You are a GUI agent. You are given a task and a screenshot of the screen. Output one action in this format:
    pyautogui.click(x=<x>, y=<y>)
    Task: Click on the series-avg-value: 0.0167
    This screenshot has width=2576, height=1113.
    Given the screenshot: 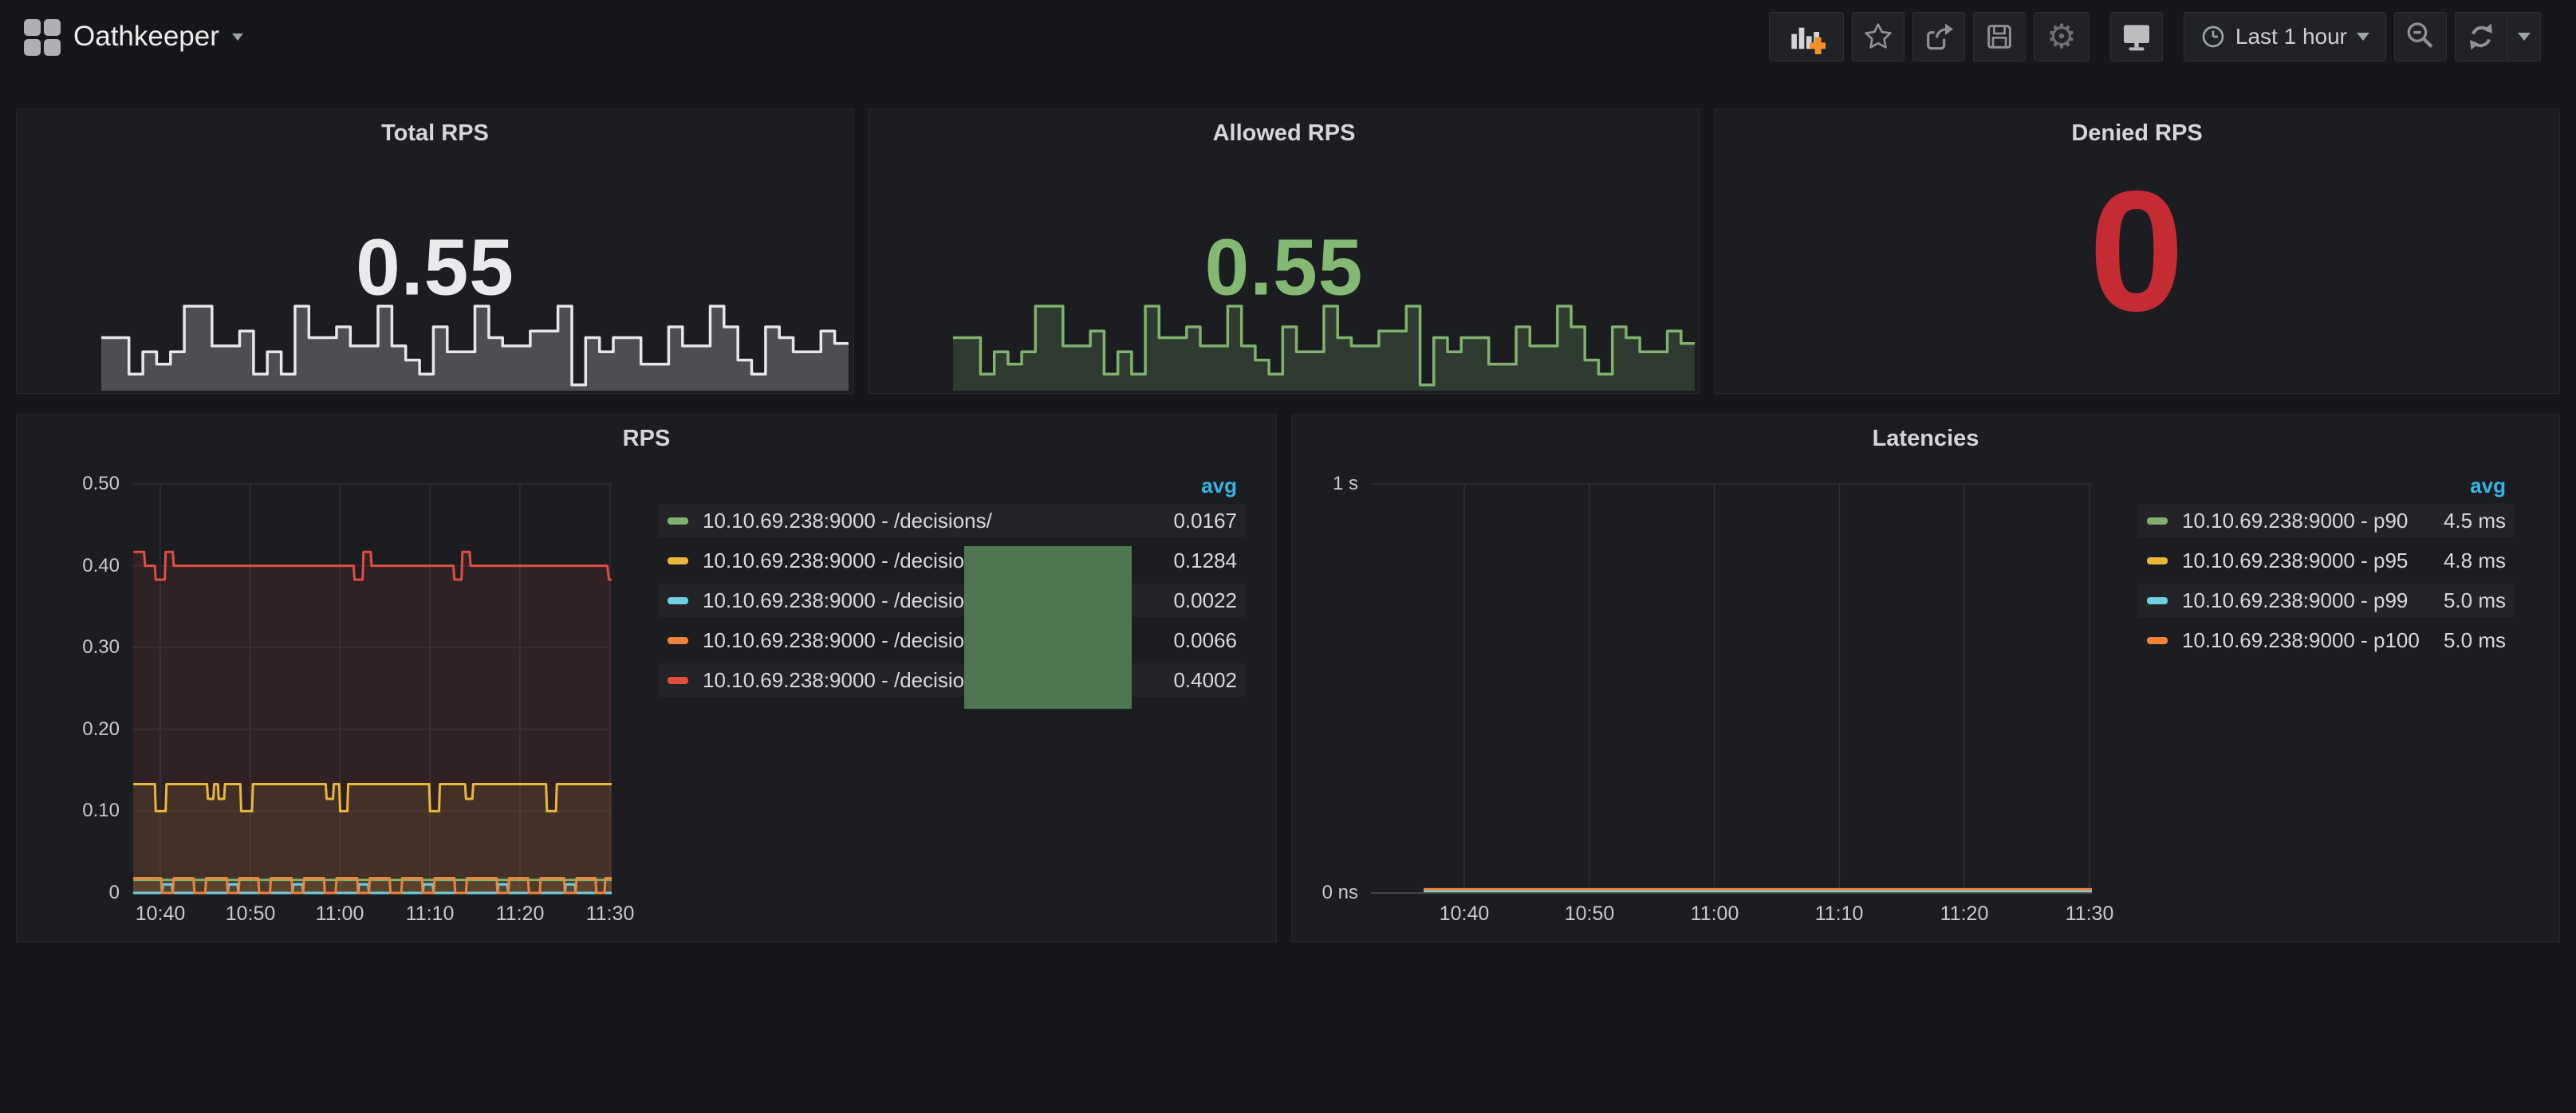 What is the action you would take?
    pyautogui.click(x=1205, y=520)
    